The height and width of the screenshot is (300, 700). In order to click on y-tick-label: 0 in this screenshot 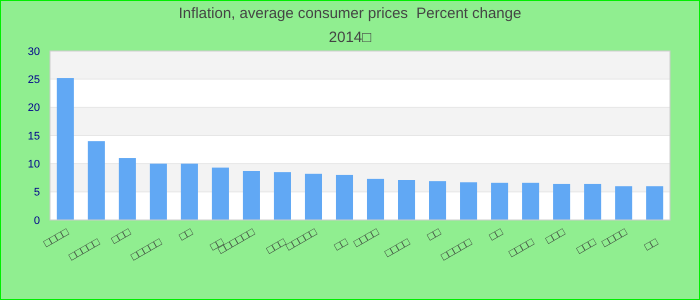, I will do `click(37, 220)`.